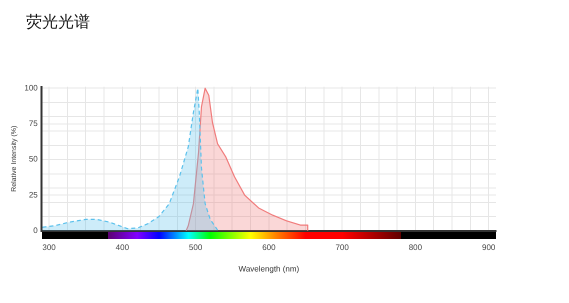  What do you see at coordinates (489, 247) in the screenshot?
I see `x-tick-label: 900` at bounding box center [489, 247].